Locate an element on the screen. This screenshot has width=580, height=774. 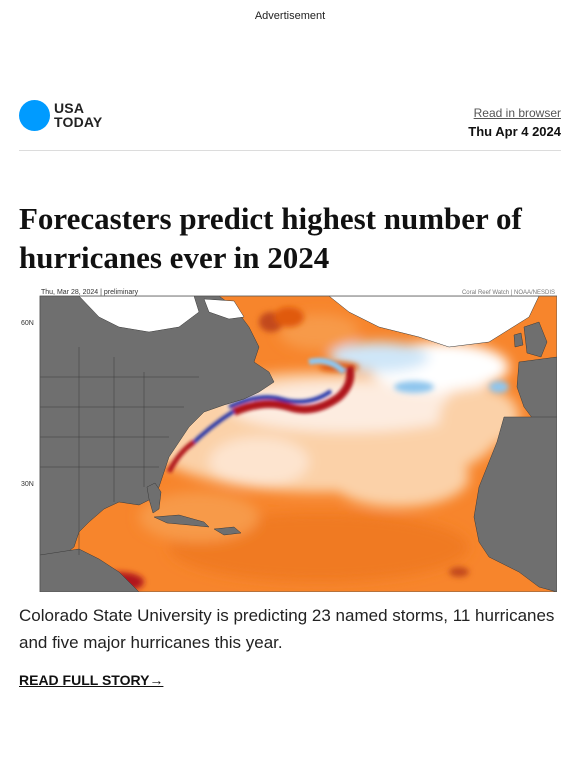
header-divider is located at coordinates (290, 150).